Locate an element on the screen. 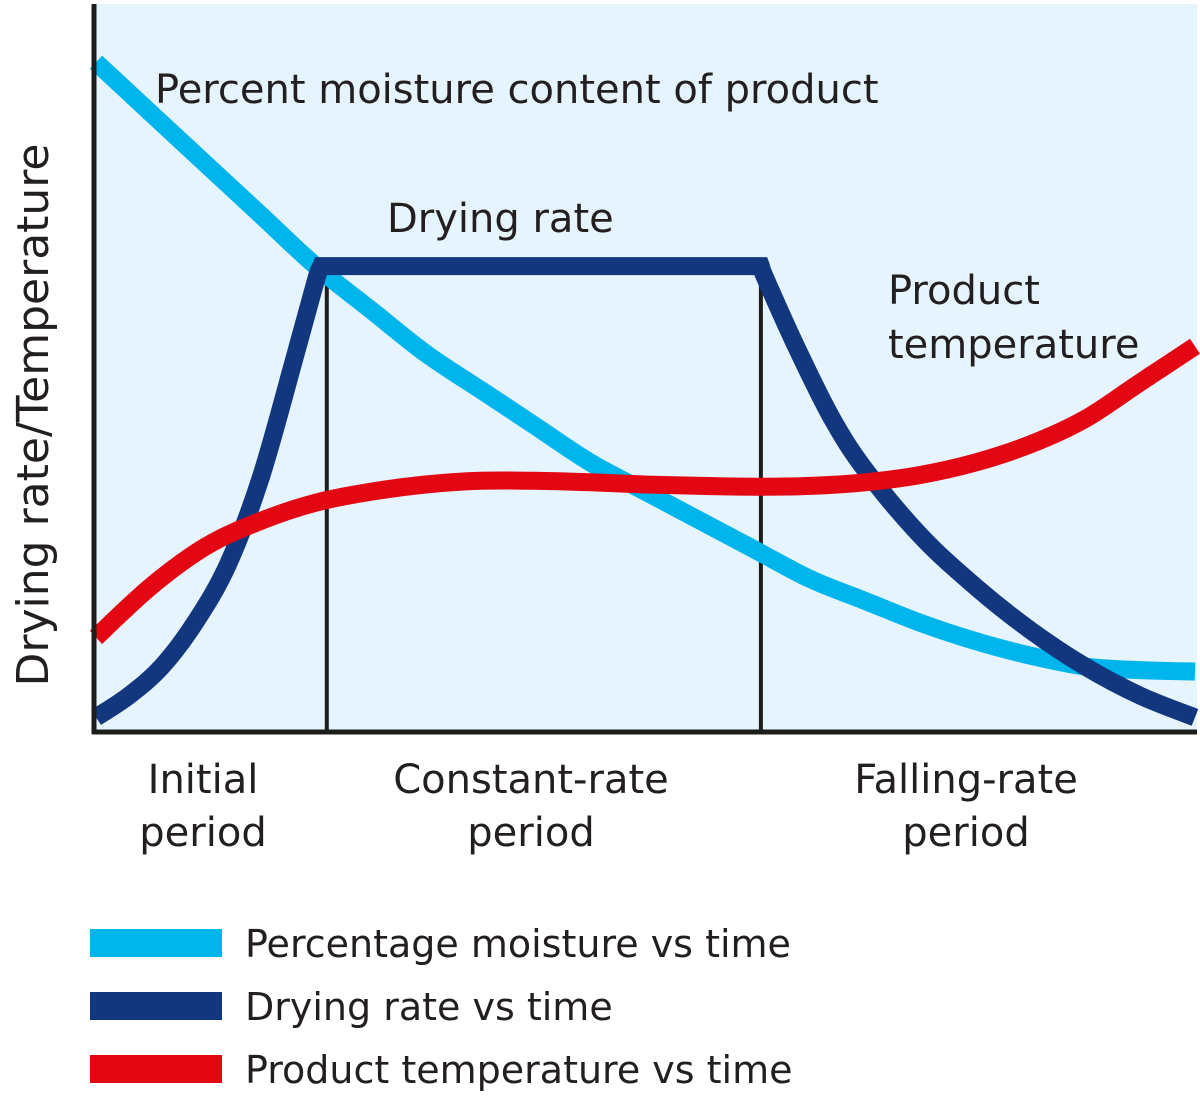 The height and width of the screenshot is (1099, 1200). period-label: Falling-rate is located at coordinates (966, 780).